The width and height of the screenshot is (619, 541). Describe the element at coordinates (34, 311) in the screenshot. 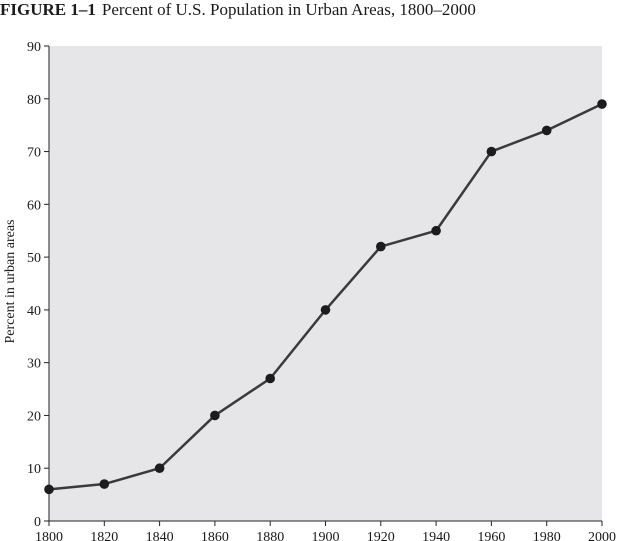

I see `y-tick-label: 40` at that location.